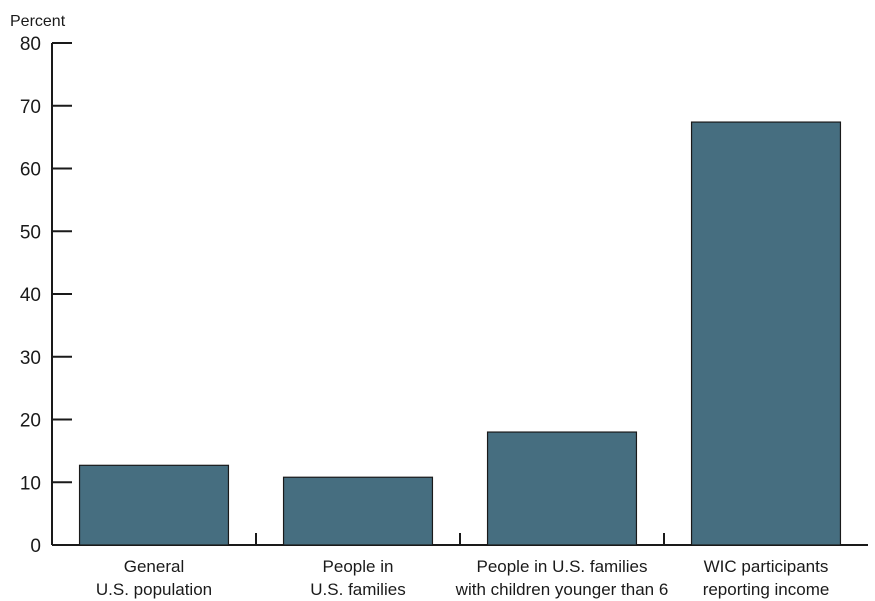  What do you see at coordinates (154, 589) in the screenshot?
I see `category-label: U.S. population` at bounding box center [154, 589].